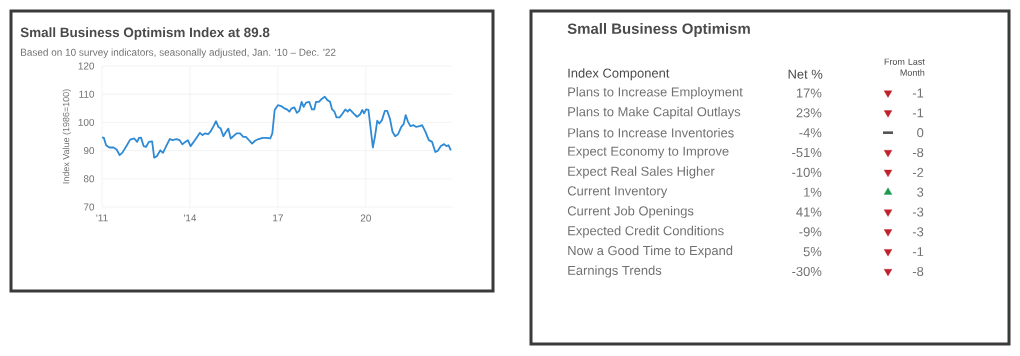  I want to click on data-label: 3, so click(920, 192).